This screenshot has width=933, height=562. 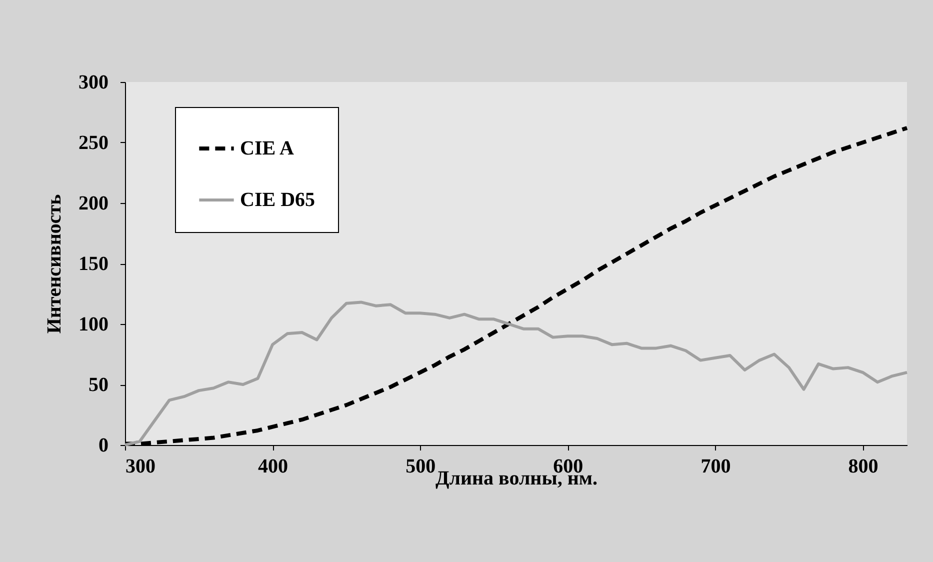 What do you see at coordinates (93, 325) in the screenshot?
I see `y-tick-label: 100` at bounding box center [93, 325].